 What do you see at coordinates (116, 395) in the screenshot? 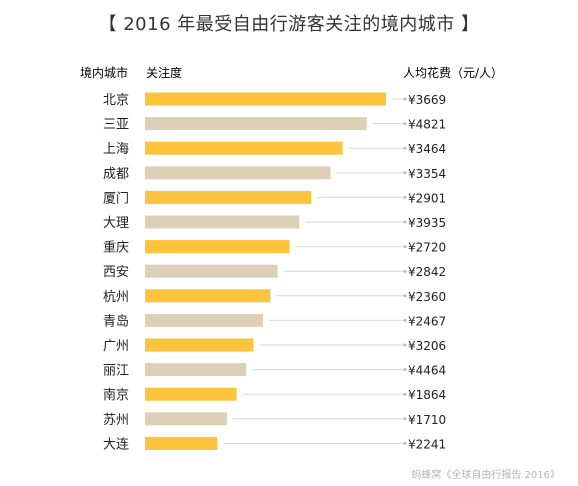
I see `category-label: 南京` at bounding box center [116, 395].